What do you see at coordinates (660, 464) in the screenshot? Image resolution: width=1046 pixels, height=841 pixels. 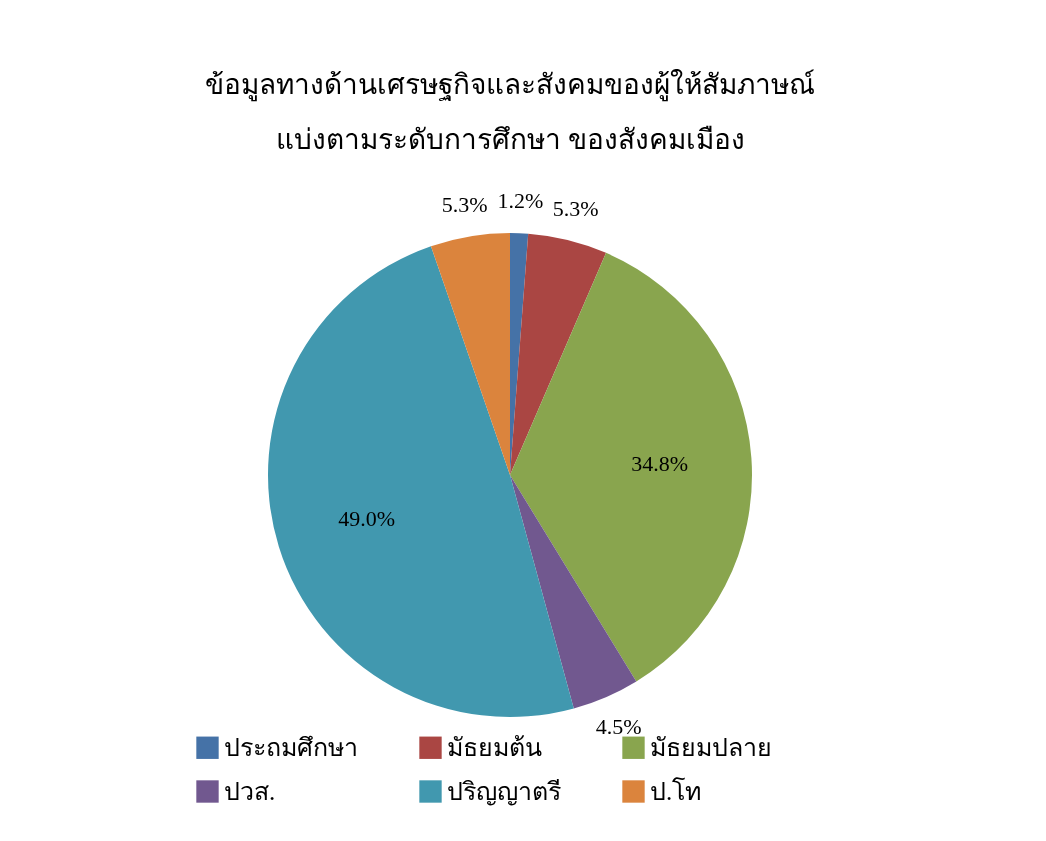 I see `data-label: 34.8%` at bounding box center [660, 464].